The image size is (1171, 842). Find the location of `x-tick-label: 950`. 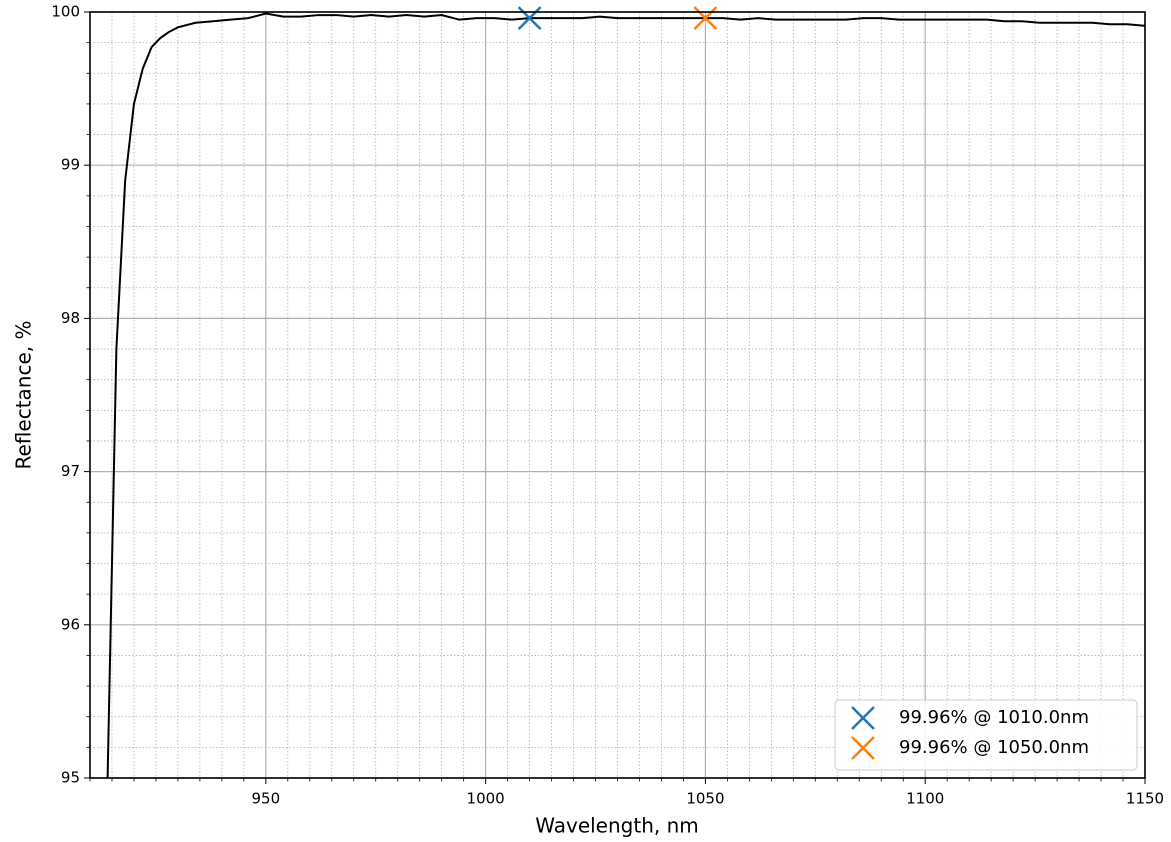

x-tick-label: 950 is located at coordinates (266, 799).